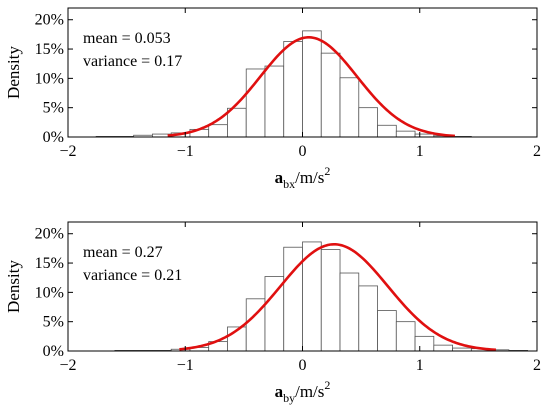 Image resolution: width=550 pixels, height=419 pixels. I want to click on normal-fit-curve, so click(311, 87).